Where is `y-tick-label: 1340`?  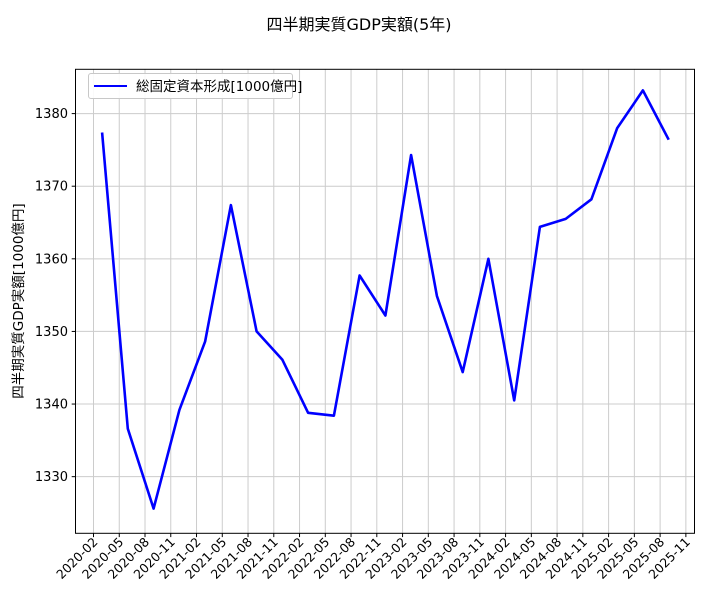
y-tick-label: 1340 is located at coordinates (51, 405).